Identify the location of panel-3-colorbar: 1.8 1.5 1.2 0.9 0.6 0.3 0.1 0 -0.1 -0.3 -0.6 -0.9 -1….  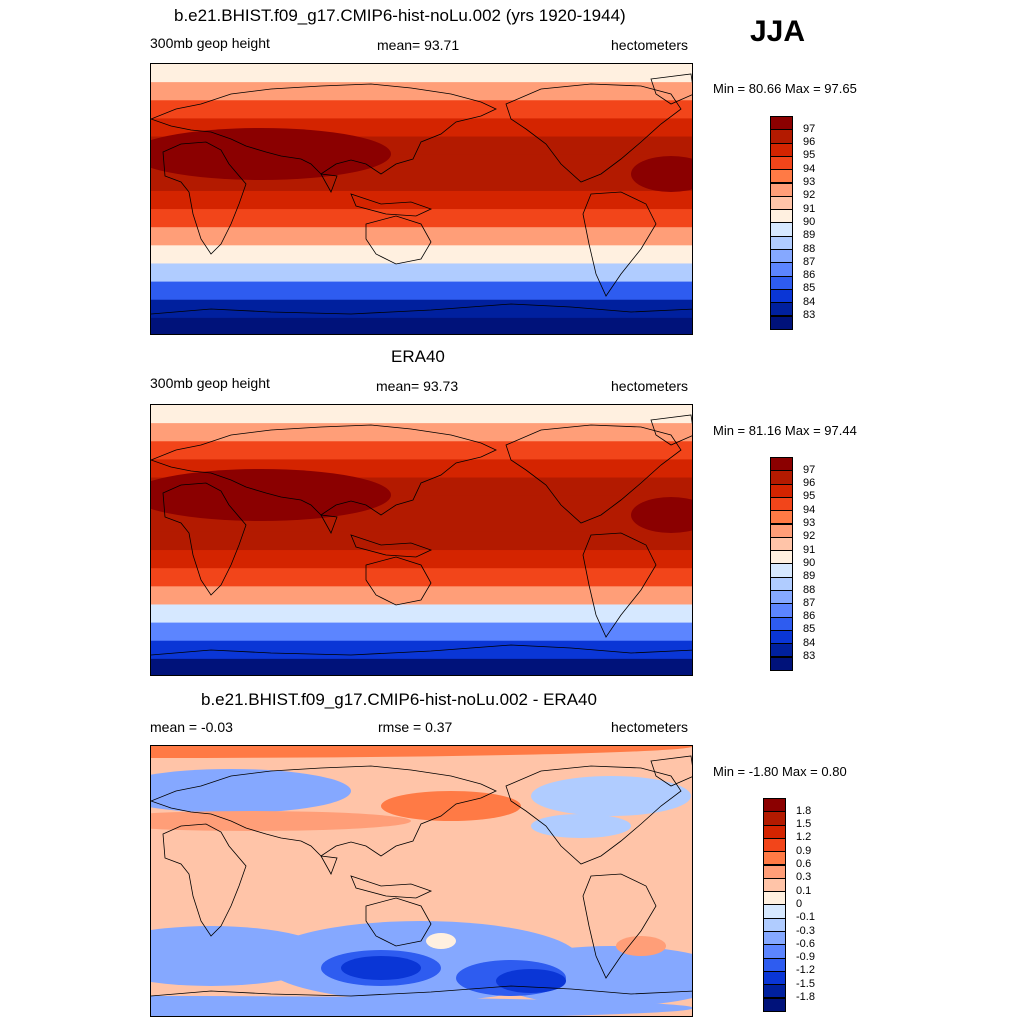
(793, 905).